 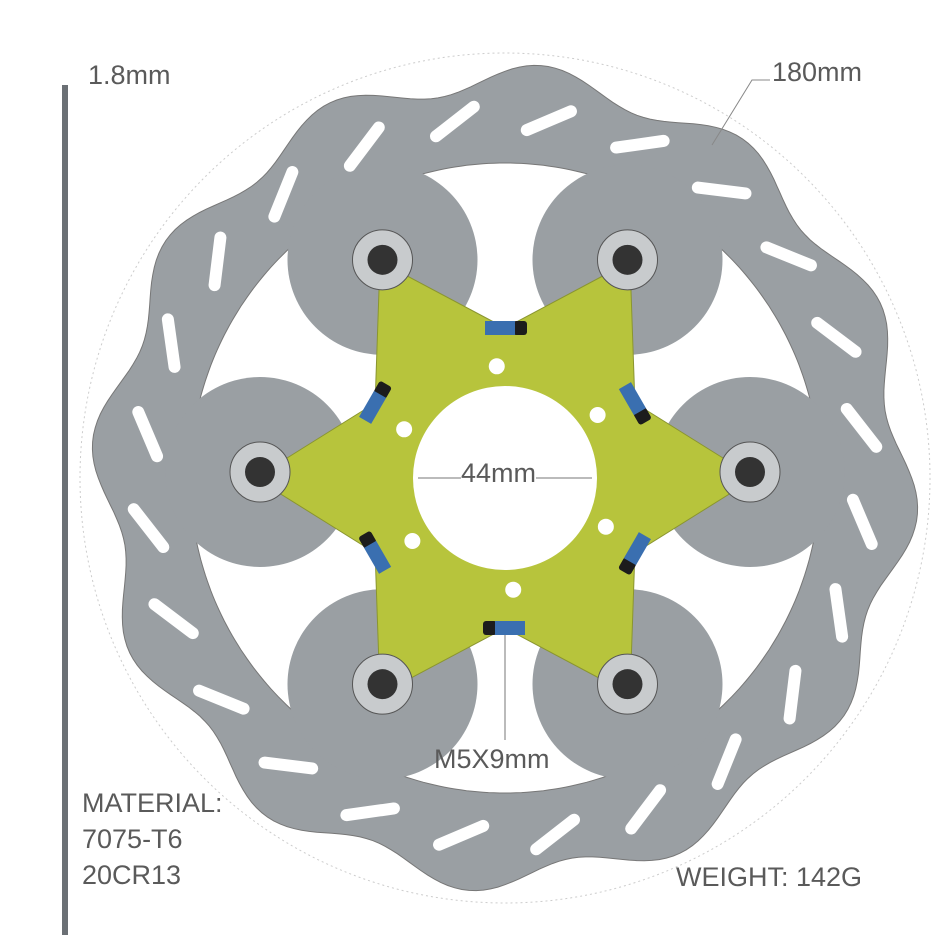 What do you see at coordinates (132, 839) in the screenshot?
I see `material-carrier: 7075-T6` at bounding box center [132, 839].